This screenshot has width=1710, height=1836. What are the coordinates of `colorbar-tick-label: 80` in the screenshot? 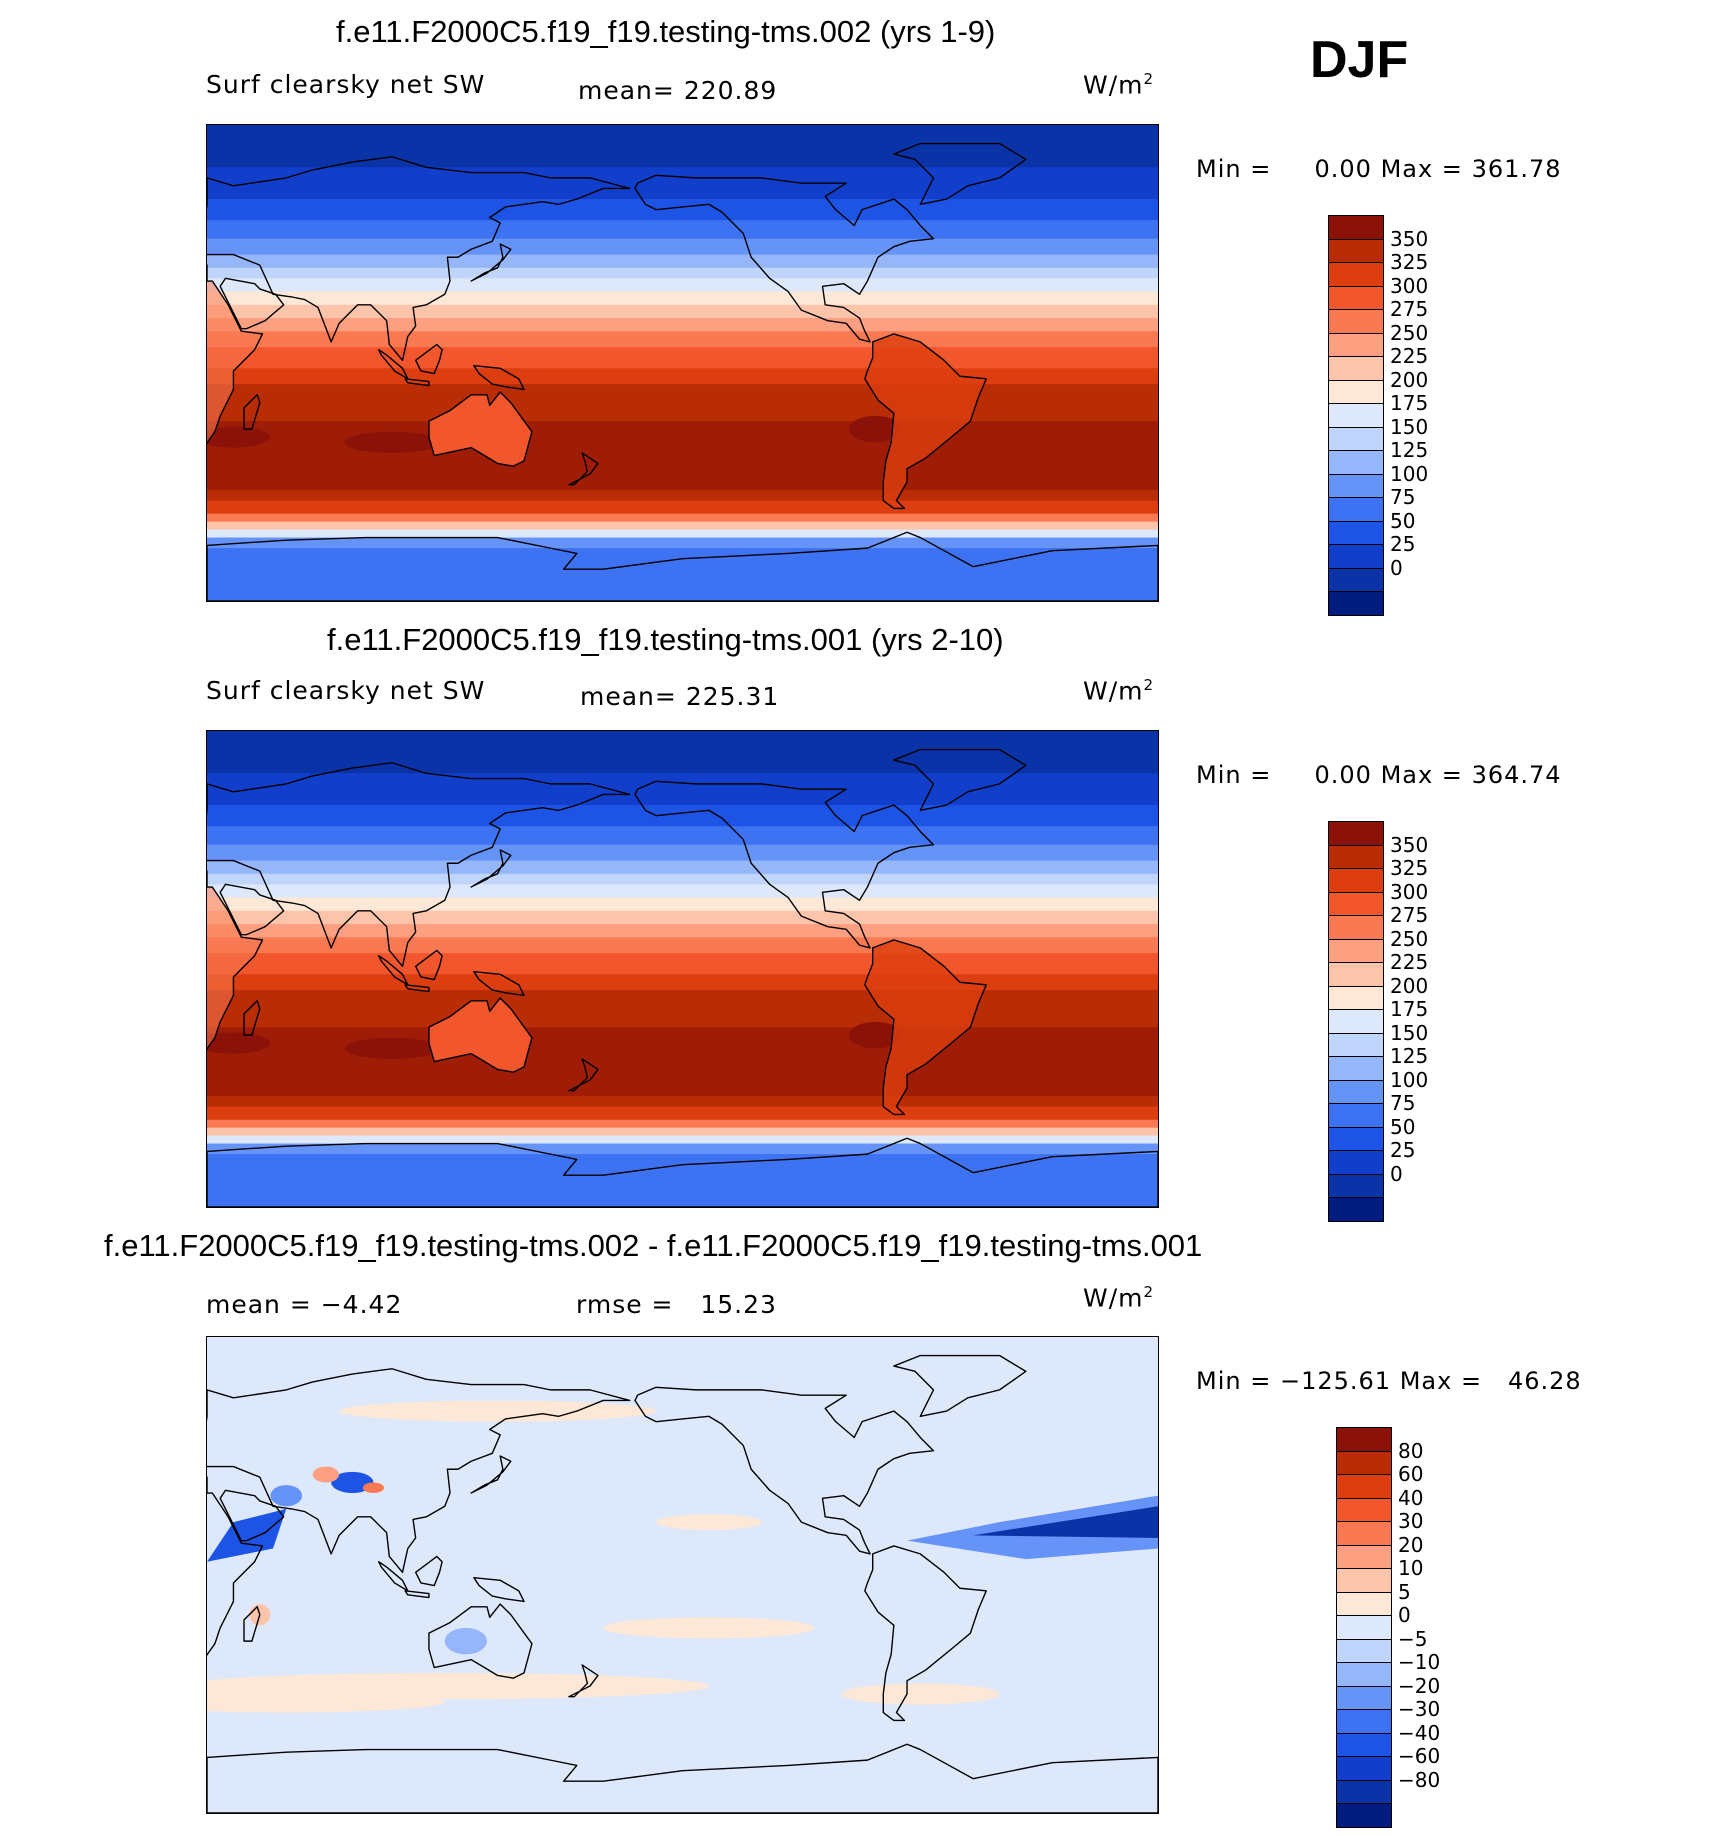 It's located at (1411, 1450).